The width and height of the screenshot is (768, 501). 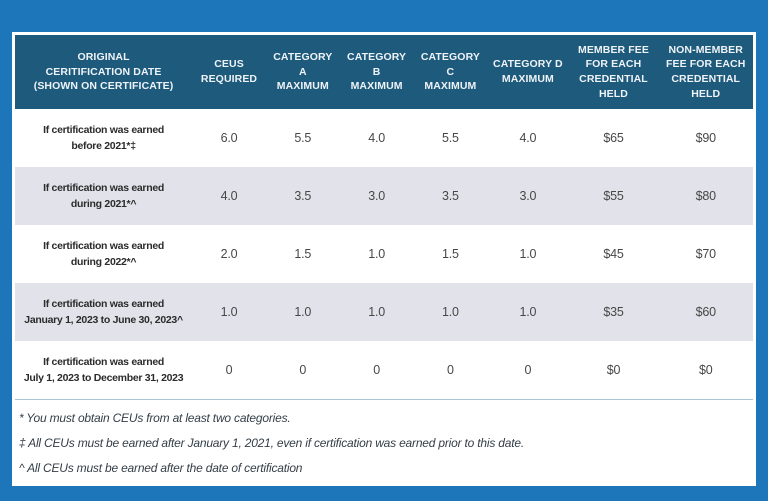 What do you see at coordinates (303, 312) in the screenshot?
I see `cell-category-a: 1.0` at bounding box center [303, 312].